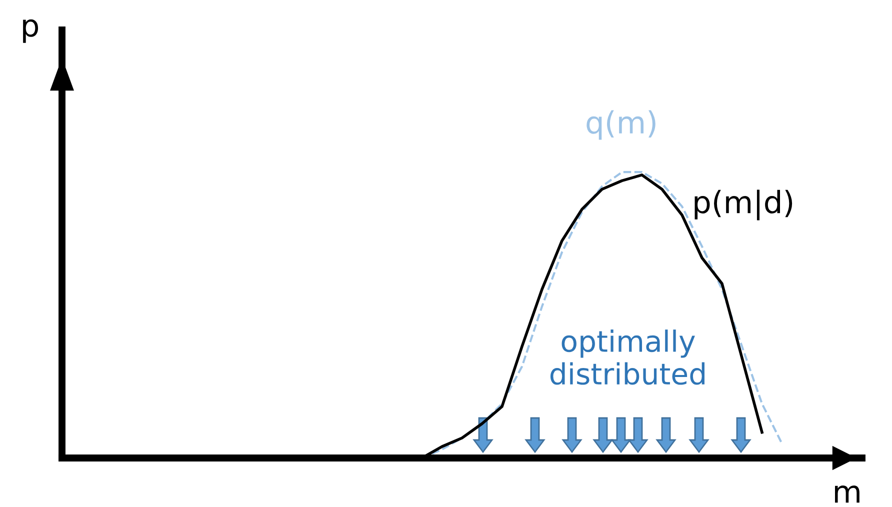 The height and width of the screenshot is (507, 892). I want to click on y-axis-title: p, so click(30, 31).